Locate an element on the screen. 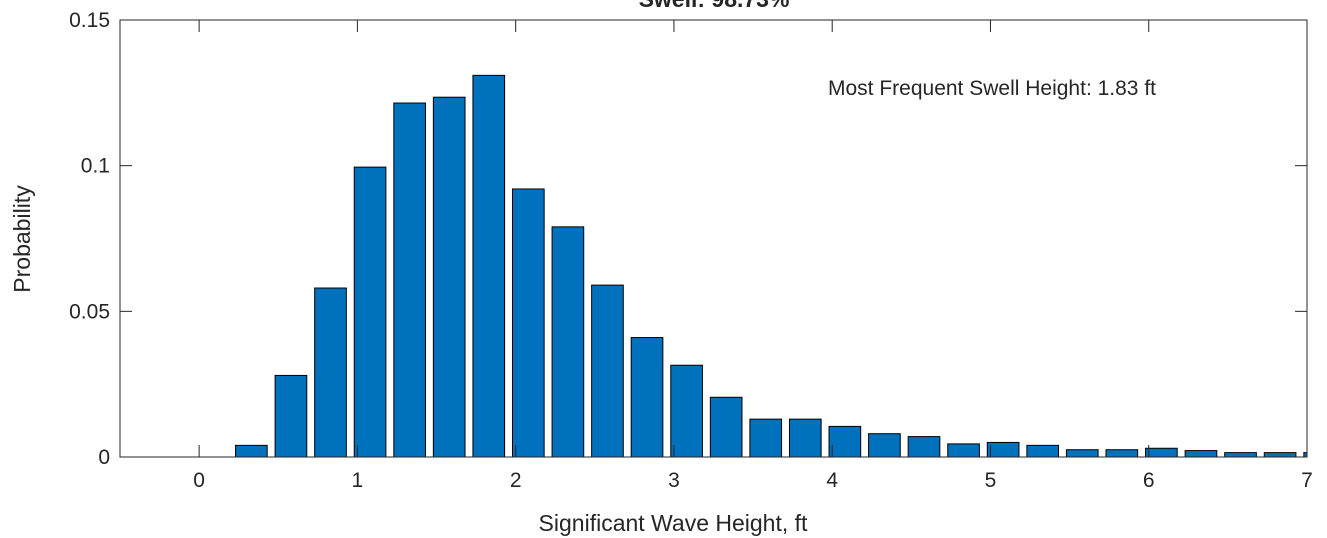  x-axis-label: Significant Wave Height, ft is located at coordinates (673, 523).